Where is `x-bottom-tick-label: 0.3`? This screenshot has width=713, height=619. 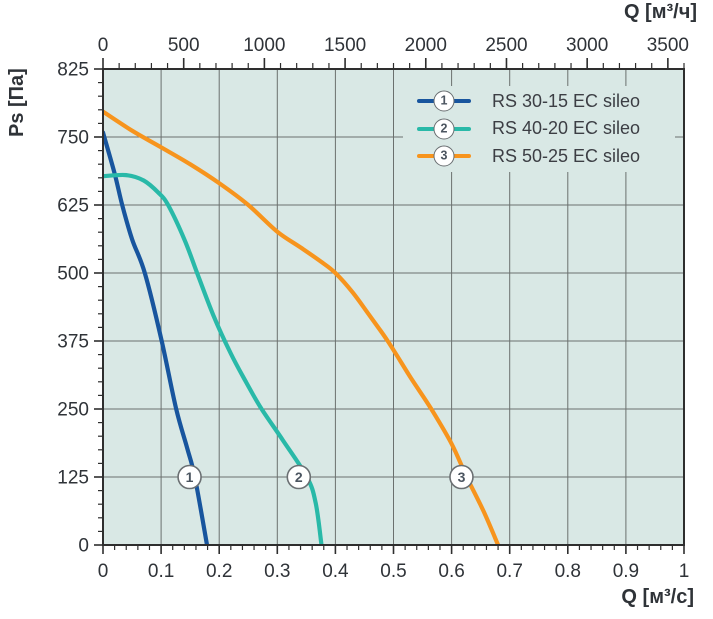
x-bottom-tick-label: 0.3 is located at coordinates (277, 571).